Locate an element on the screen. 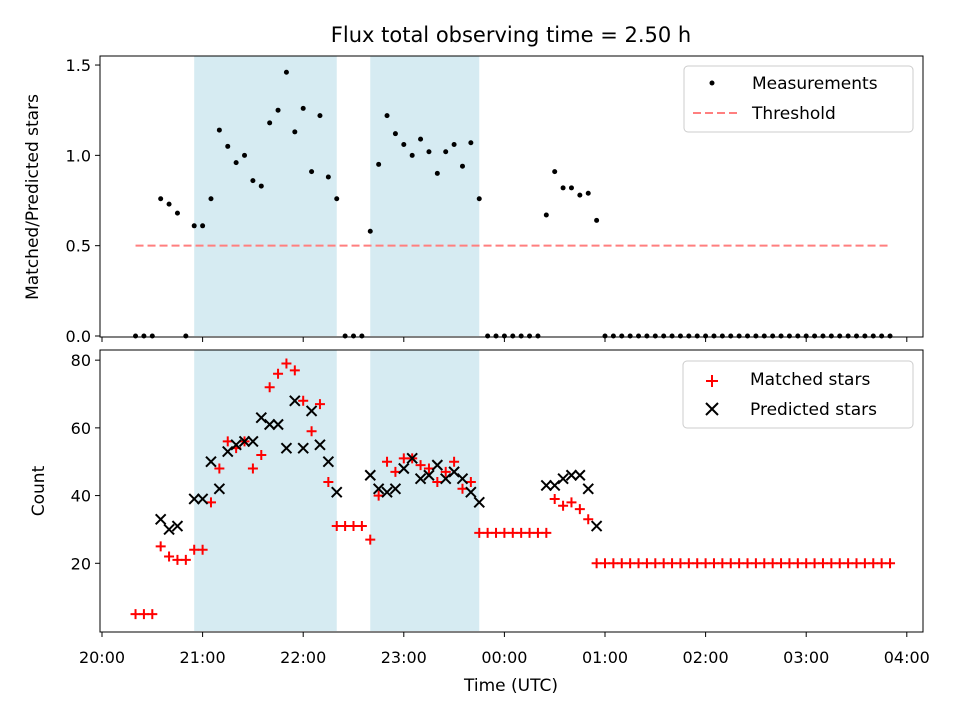  top-legend: Measurements Threshold is located at coordinates (798, 99).